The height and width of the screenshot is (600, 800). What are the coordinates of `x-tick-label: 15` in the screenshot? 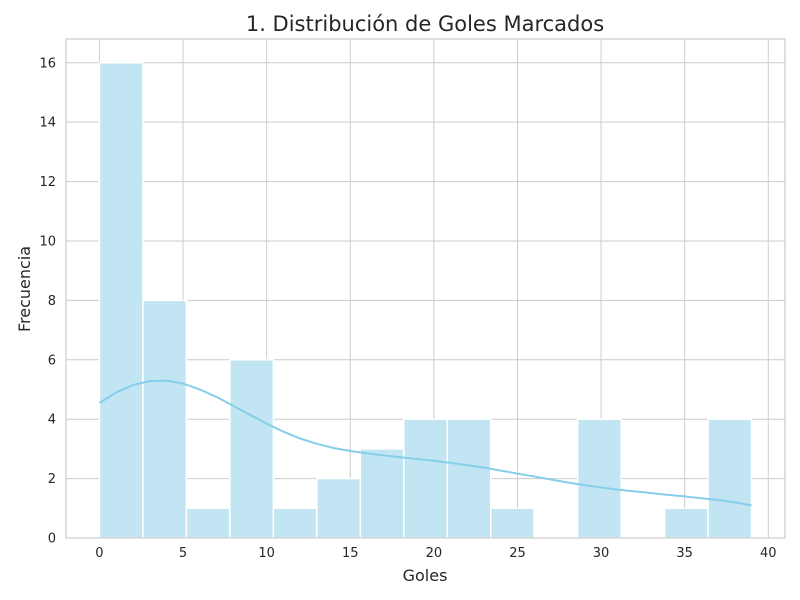 It's located at (350, 553).